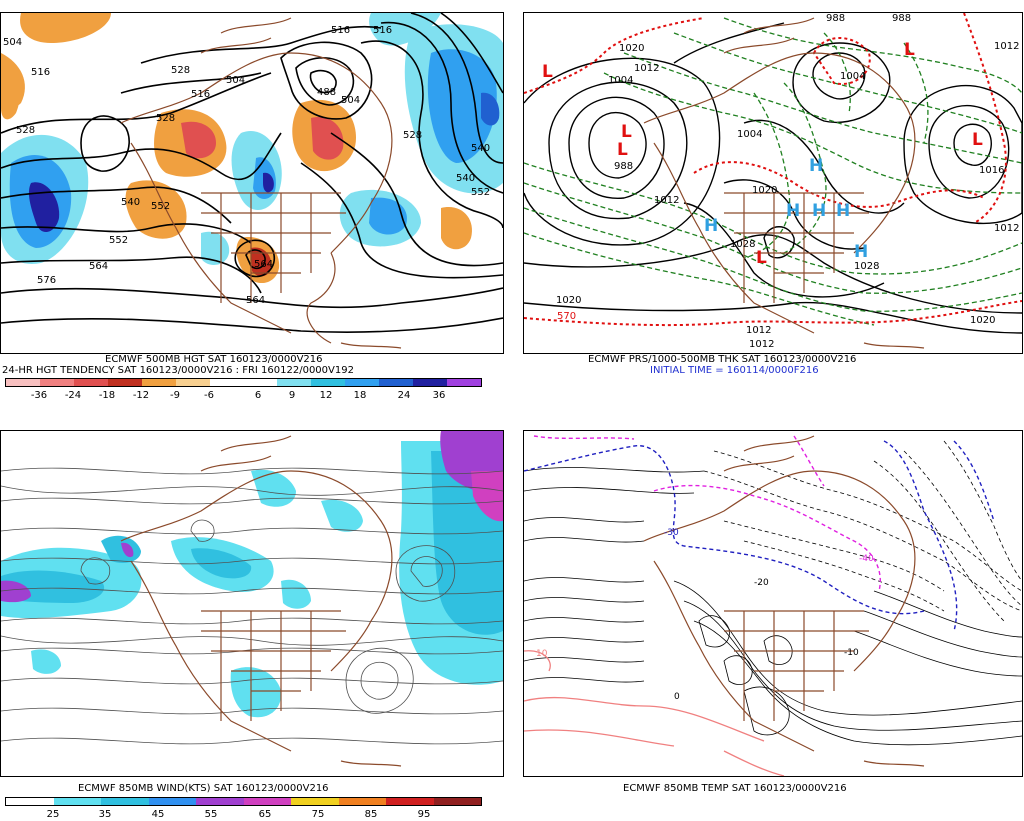 The height and width of the screenshot is (821, 1024). What do you see at coordinates (105, 814) in the screenshot?
I see `colorbar-label: 35` at bounding box center [105, 814].